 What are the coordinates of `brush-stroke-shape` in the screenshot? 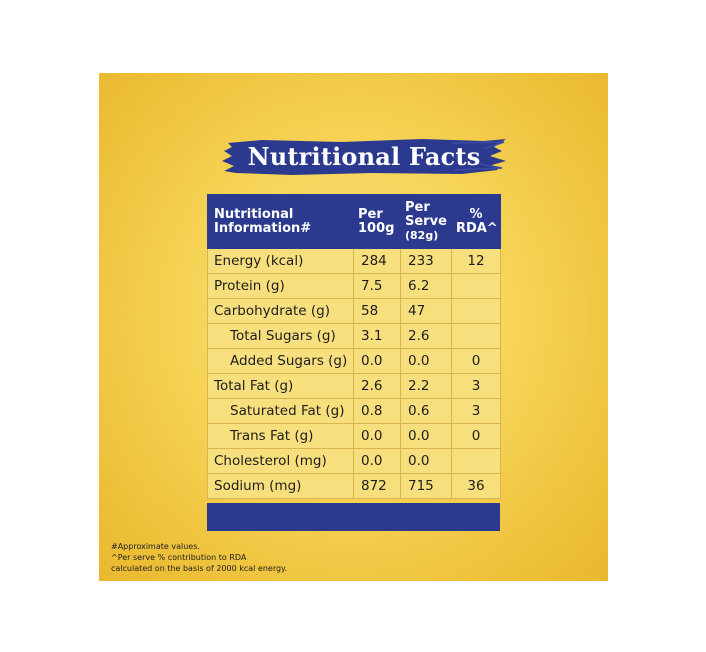 It's located at (364, 157).